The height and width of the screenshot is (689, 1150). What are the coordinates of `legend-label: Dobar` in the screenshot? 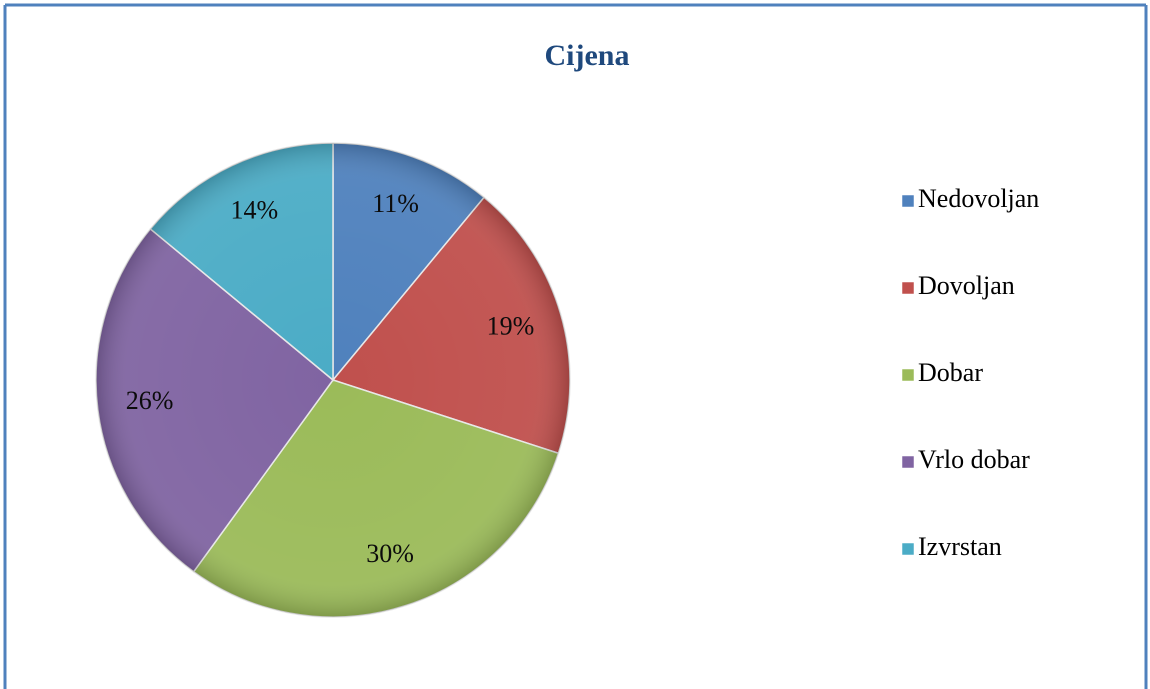 It's located at (950, 372).